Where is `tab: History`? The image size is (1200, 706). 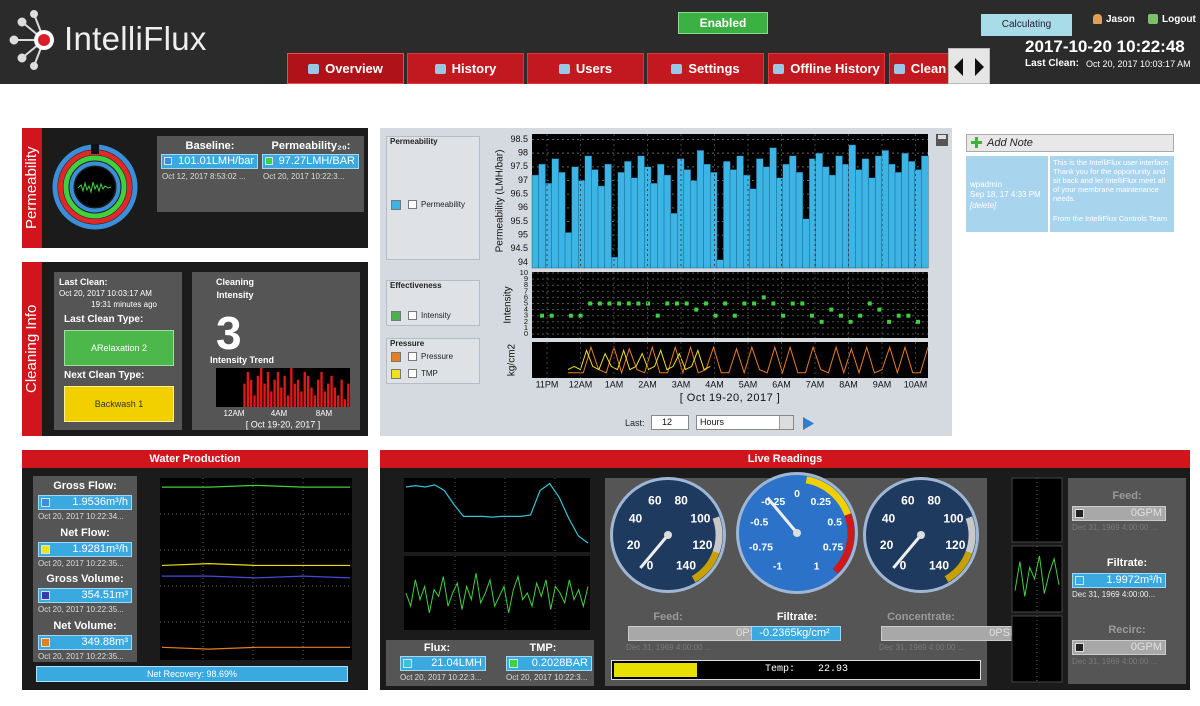
tab: History is located at coordinates (465, 68).